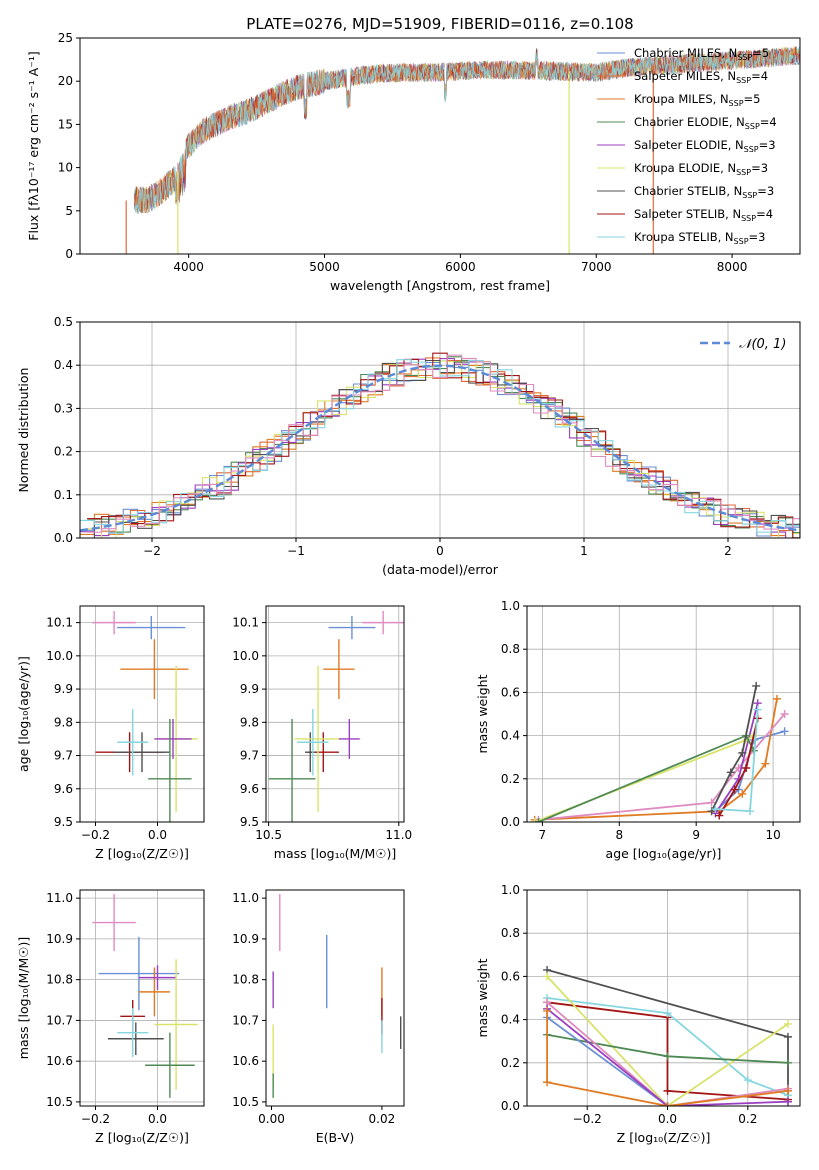 The image size is (819, 1170). What do you see at coordinates (703, 215) in the screenshot?
I see `legend-entry: Salpeter STELIB, NSSP=4` at bounding box center [703, 215].